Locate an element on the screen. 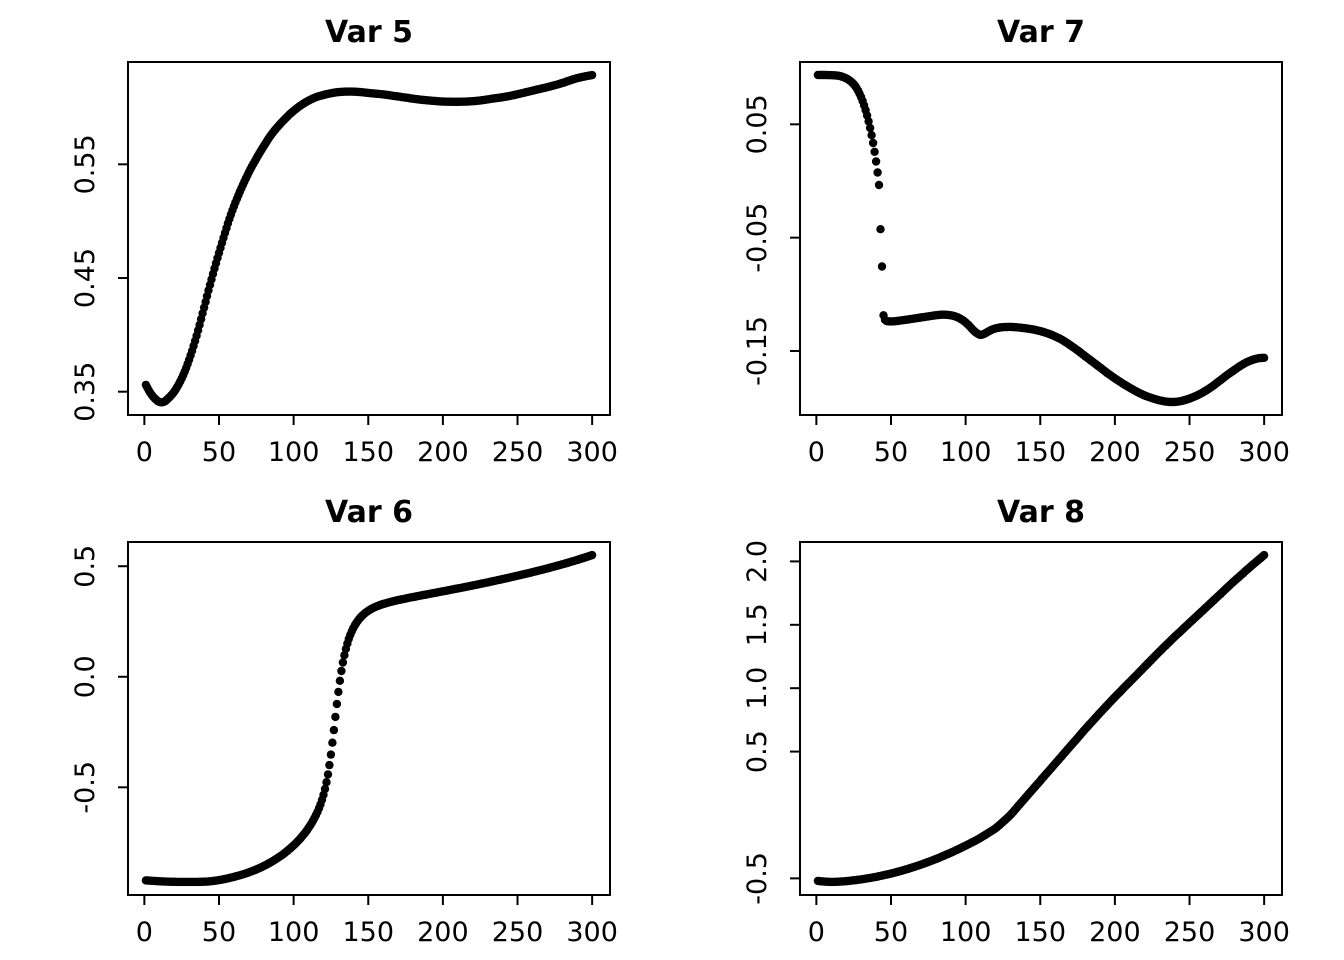 Image resolution: width=1344 pixels, height=960 pixels. y-axis: 0.35 0.45 0.55 is located at coordinates (99, 278).